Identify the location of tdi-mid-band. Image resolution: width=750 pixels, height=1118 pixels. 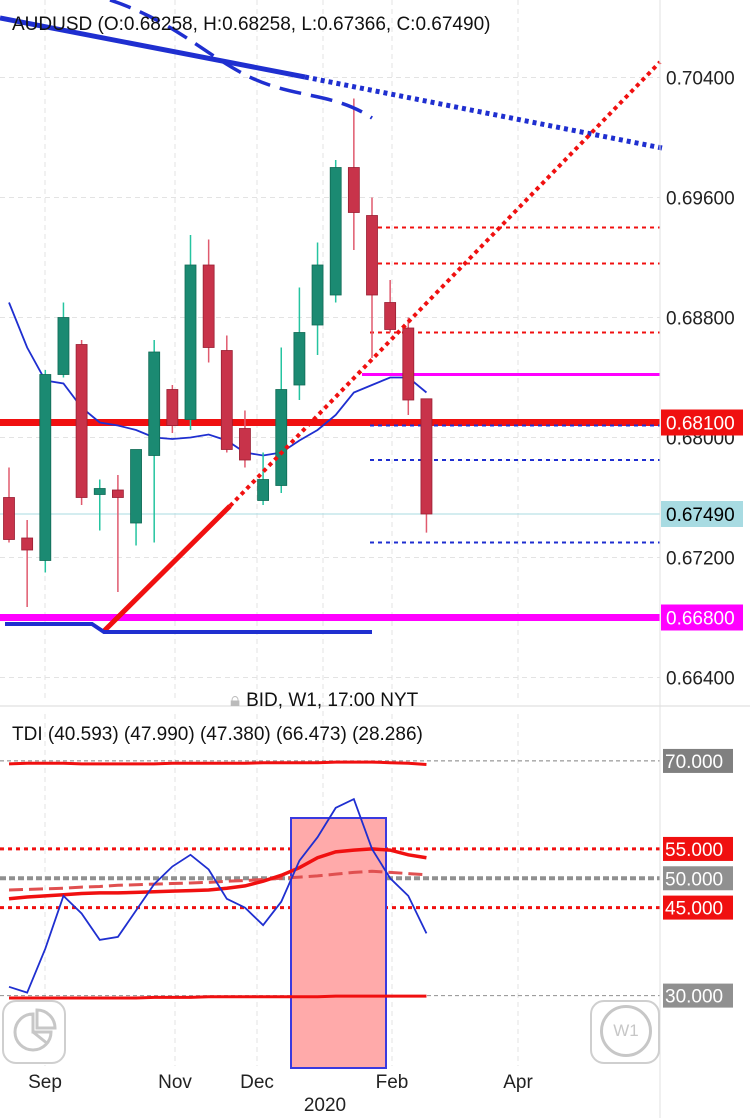
(217, 880).